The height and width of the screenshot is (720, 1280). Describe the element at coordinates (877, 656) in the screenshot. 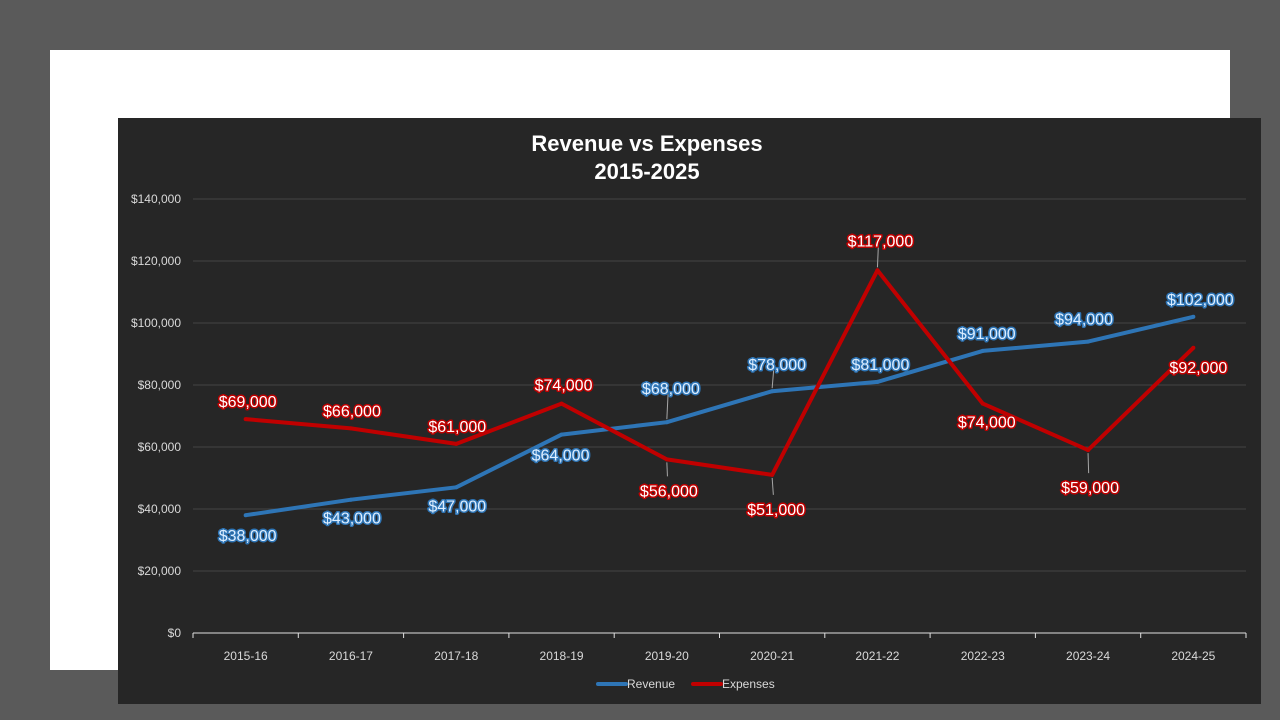

I see `x-tick-label: 2021-22` at that location.